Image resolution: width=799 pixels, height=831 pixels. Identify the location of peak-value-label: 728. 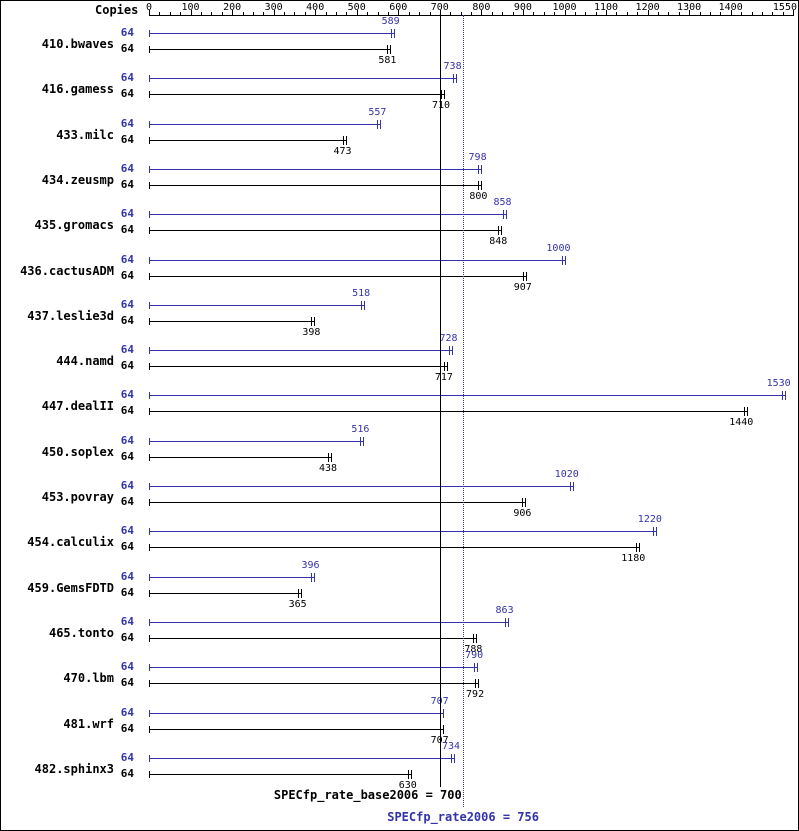
(448, 339).